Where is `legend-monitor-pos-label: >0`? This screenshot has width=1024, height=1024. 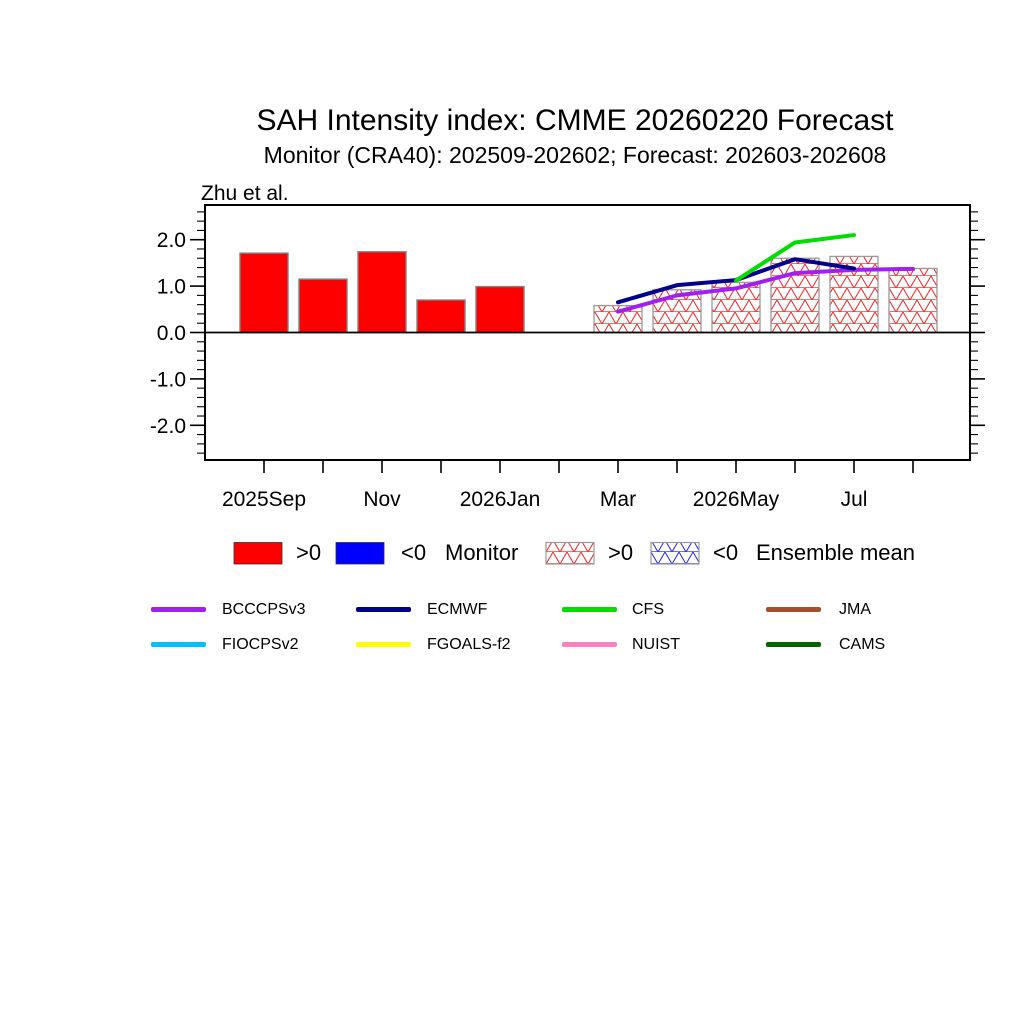
legend-monitor-pos-label: >0 is located at coordinates (309, 552).